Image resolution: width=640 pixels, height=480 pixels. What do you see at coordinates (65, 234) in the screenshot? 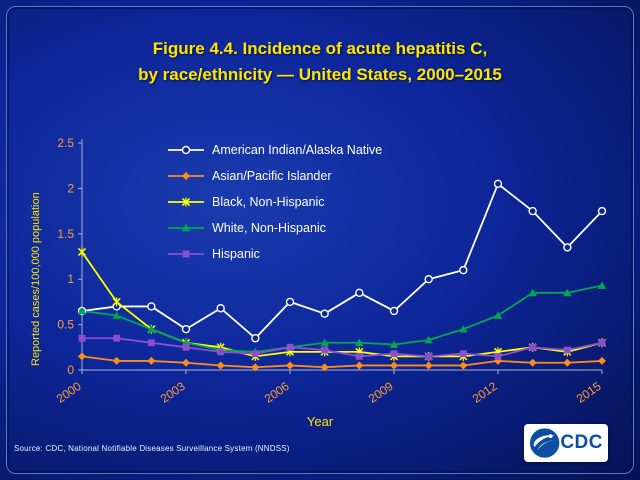
I see `svg-text: 1.5` at bounding box center [65, 234].